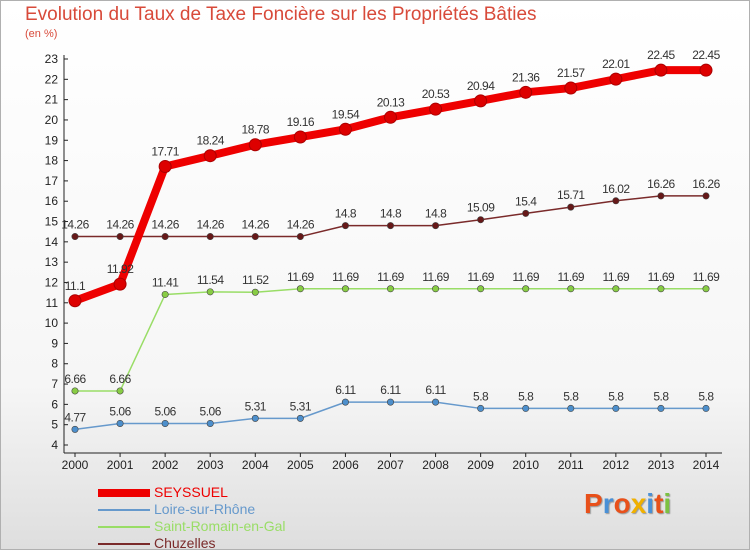  I want to click on data-label: 14.8, so click(391, 214).